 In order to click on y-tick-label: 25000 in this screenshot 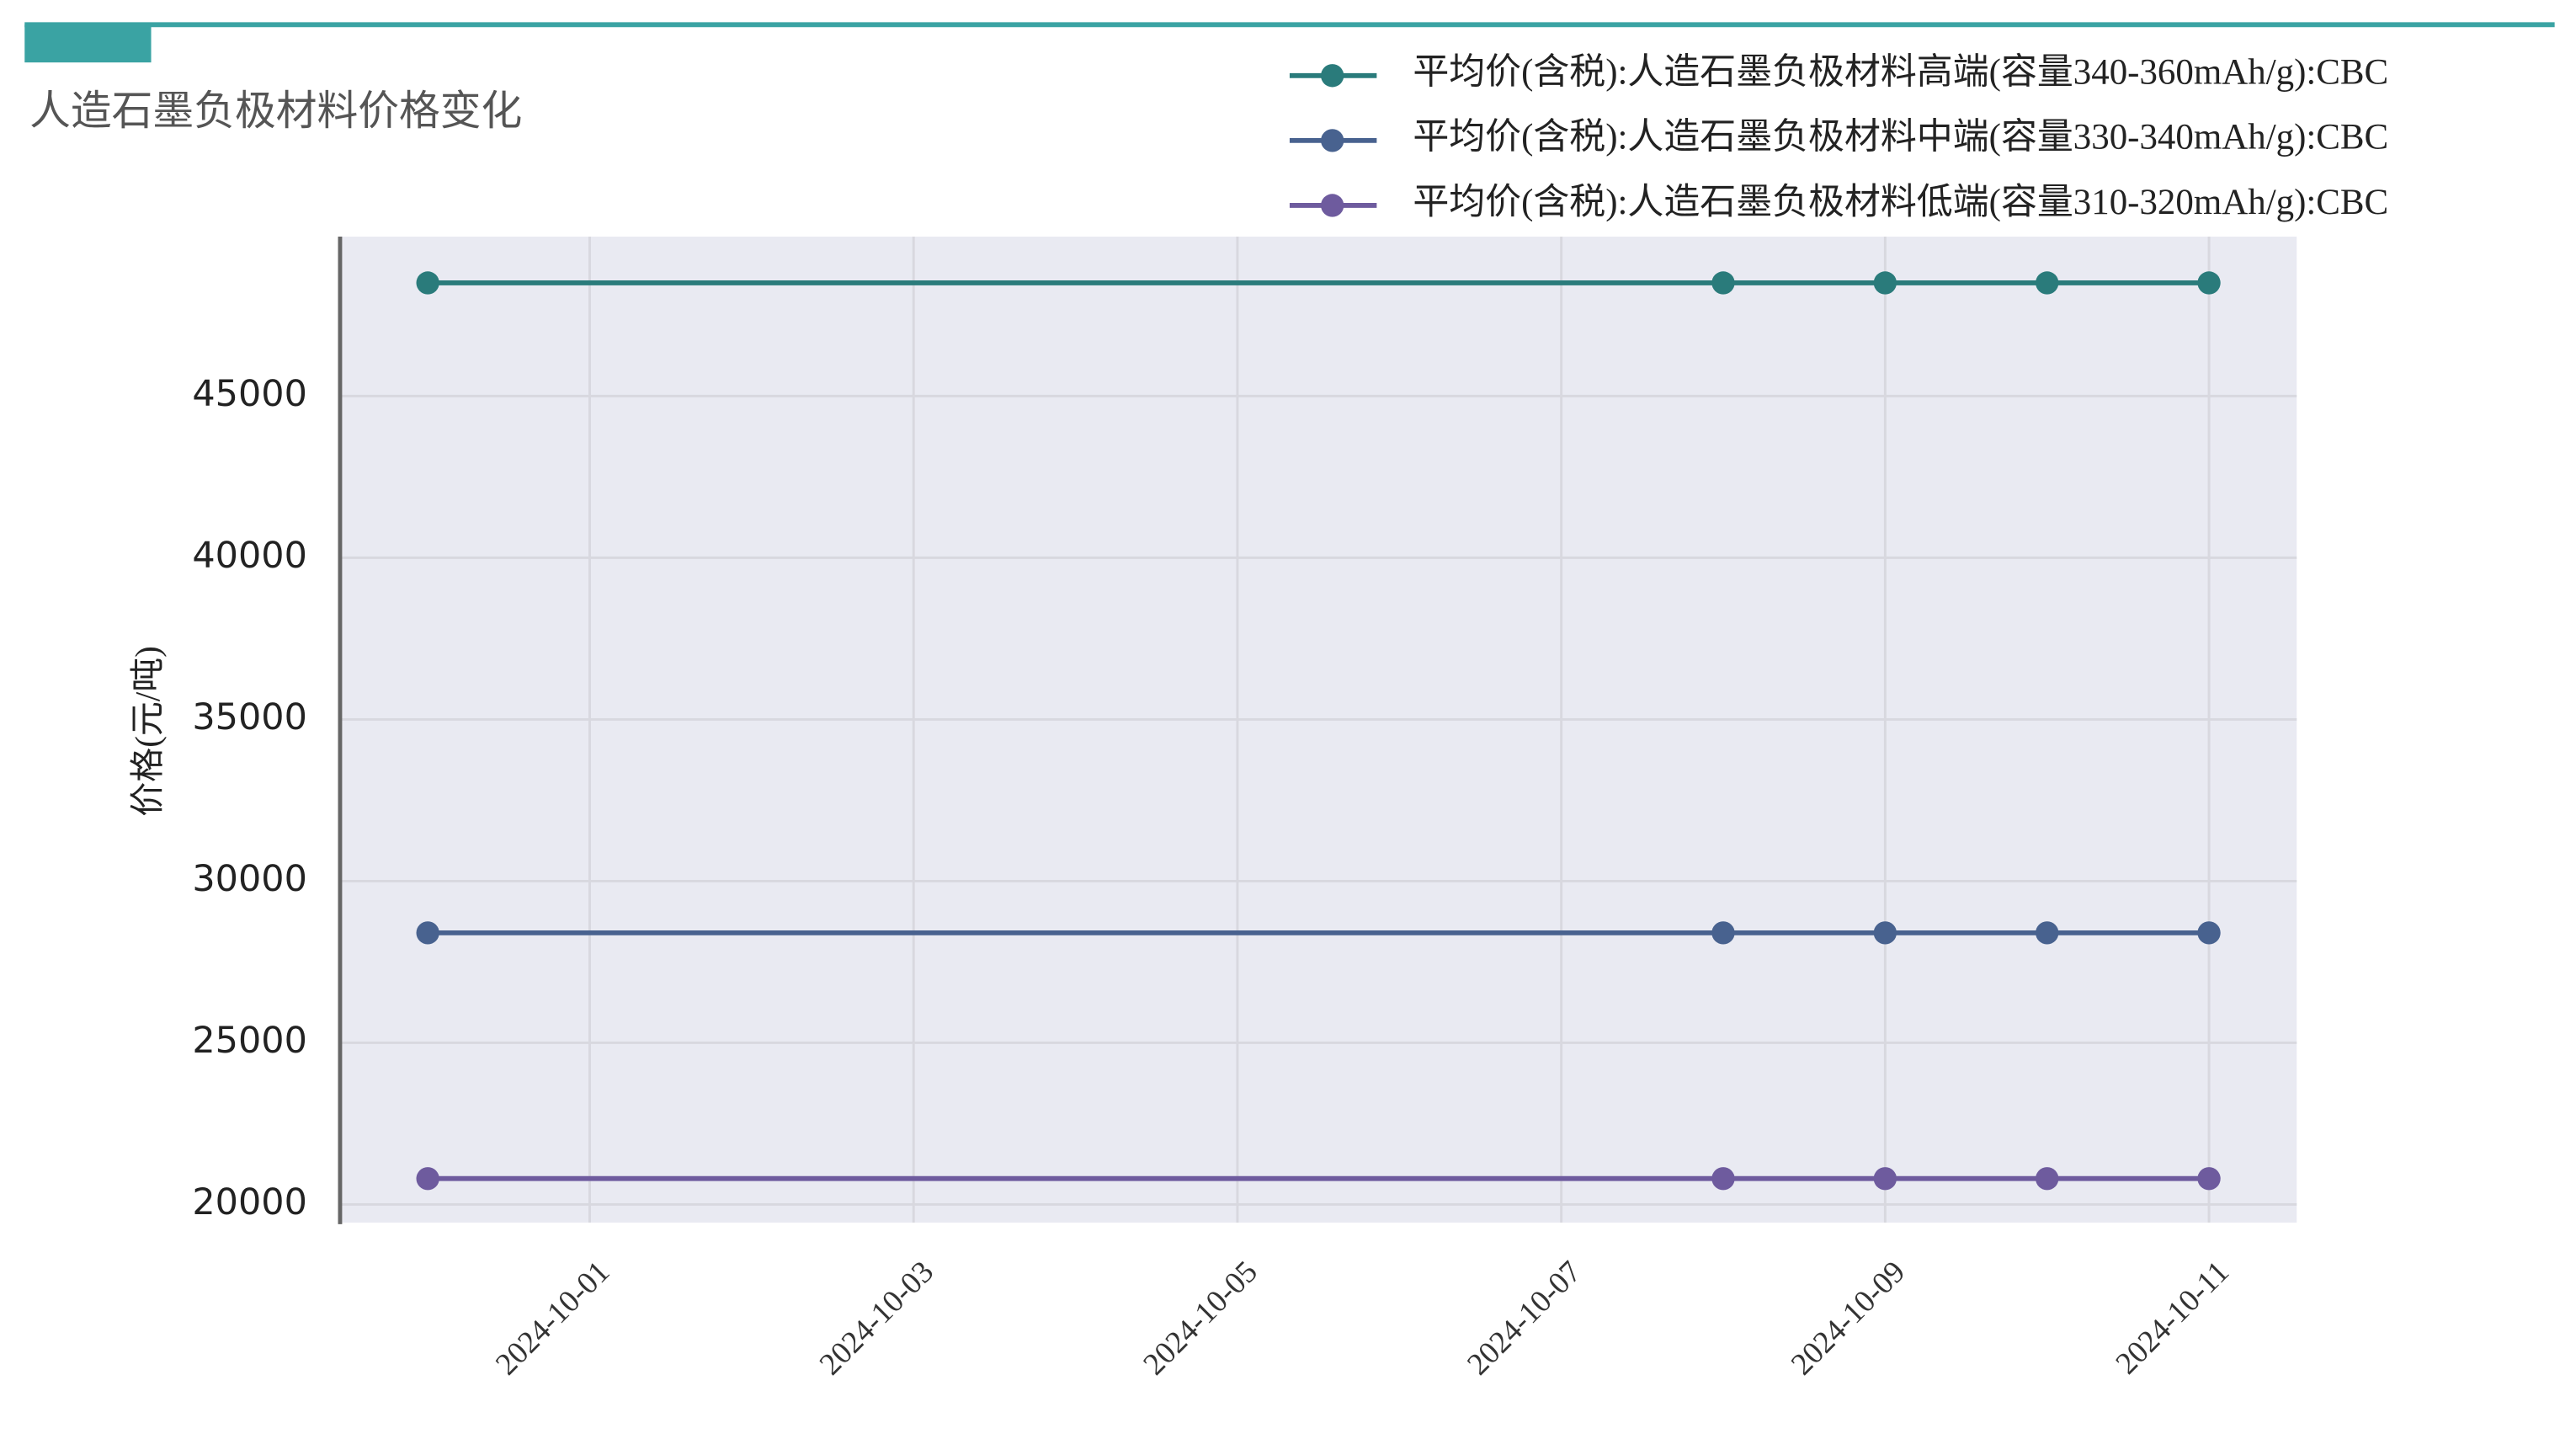, I will do `click(250, 1041)`.